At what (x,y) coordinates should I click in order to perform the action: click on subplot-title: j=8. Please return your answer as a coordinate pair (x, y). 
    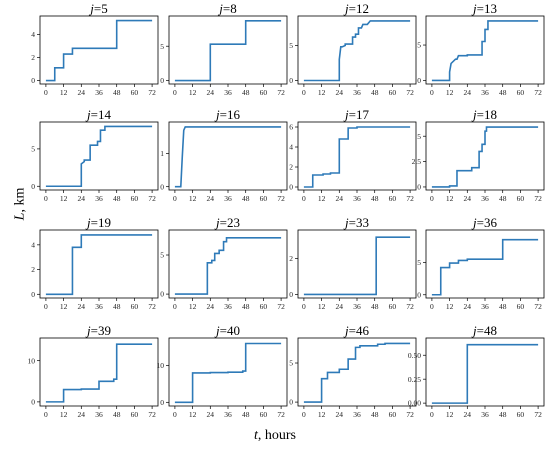
    Looking at the image, I should click on (226, 8).